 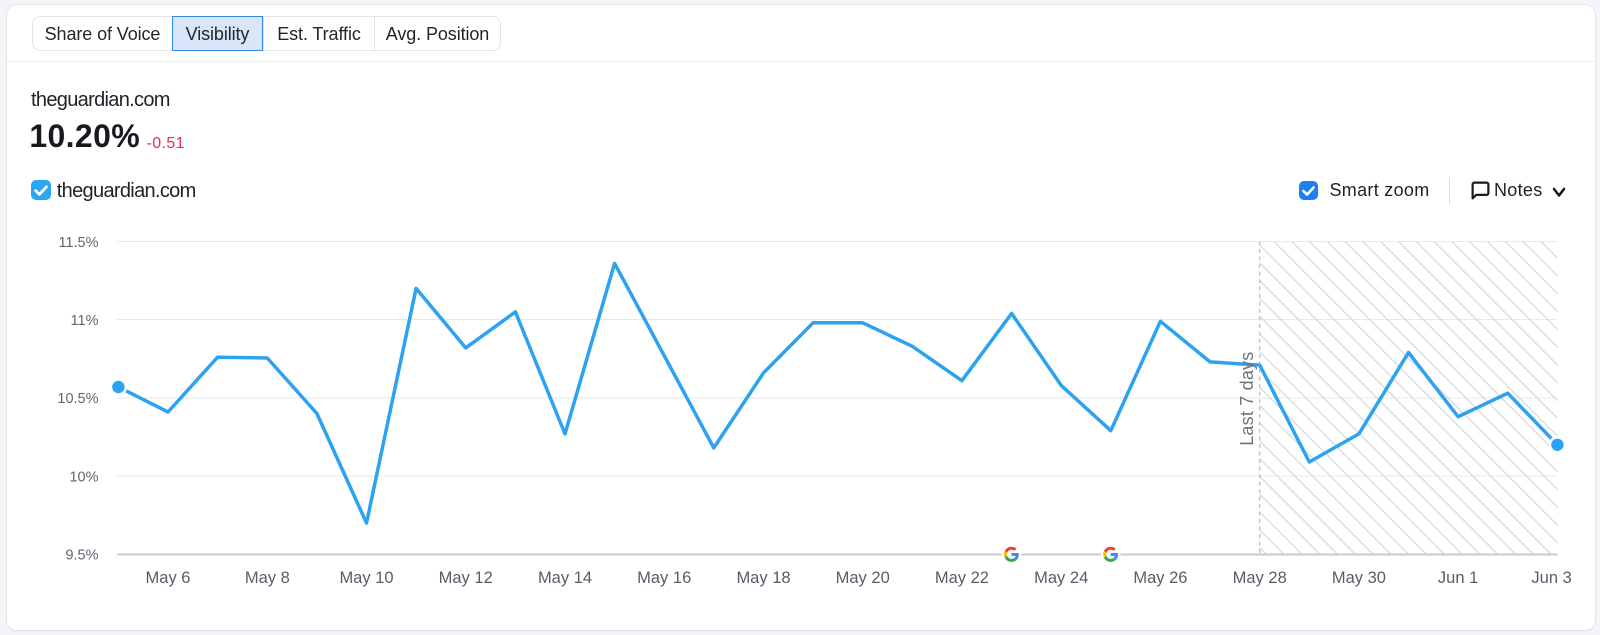 I want to click on svg-text: May 20, so click(x=863, y=578).